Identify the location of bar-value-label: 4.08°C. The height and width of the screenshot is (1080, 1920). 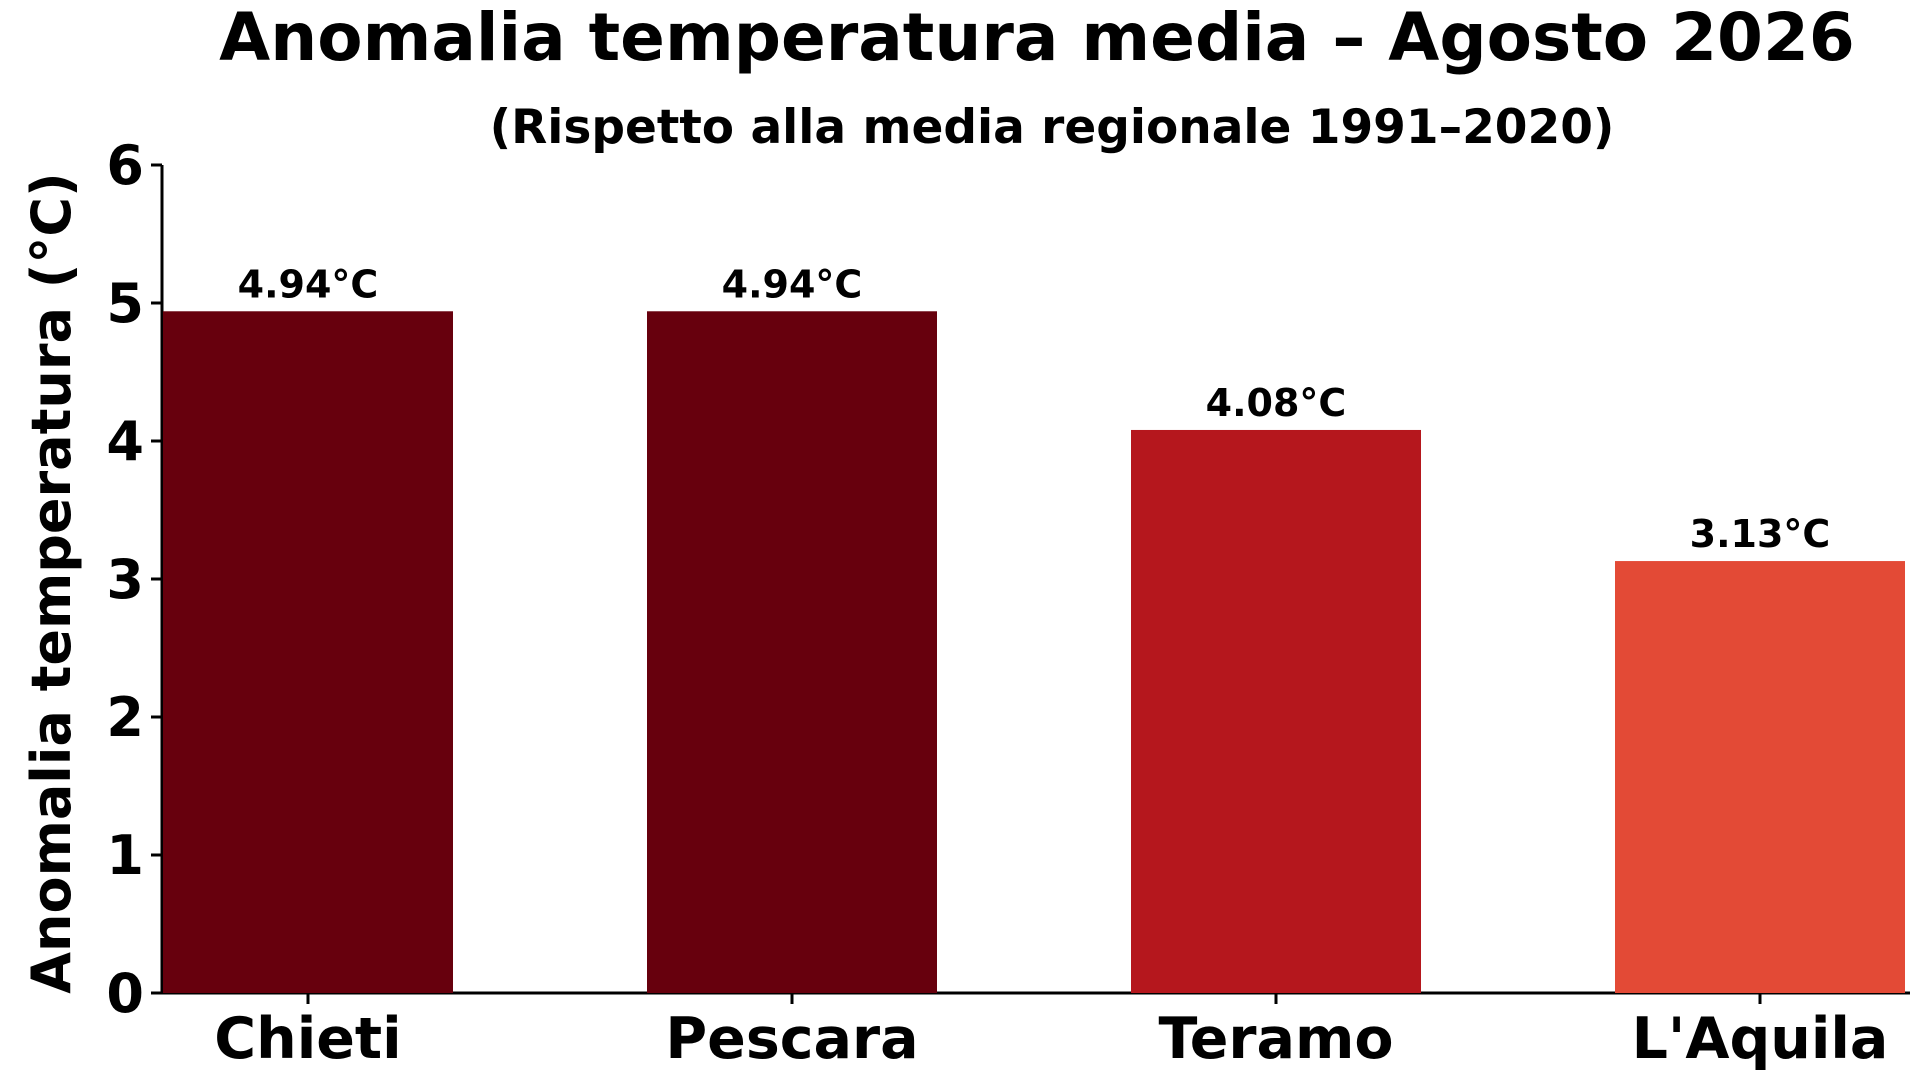
(1276, 403).